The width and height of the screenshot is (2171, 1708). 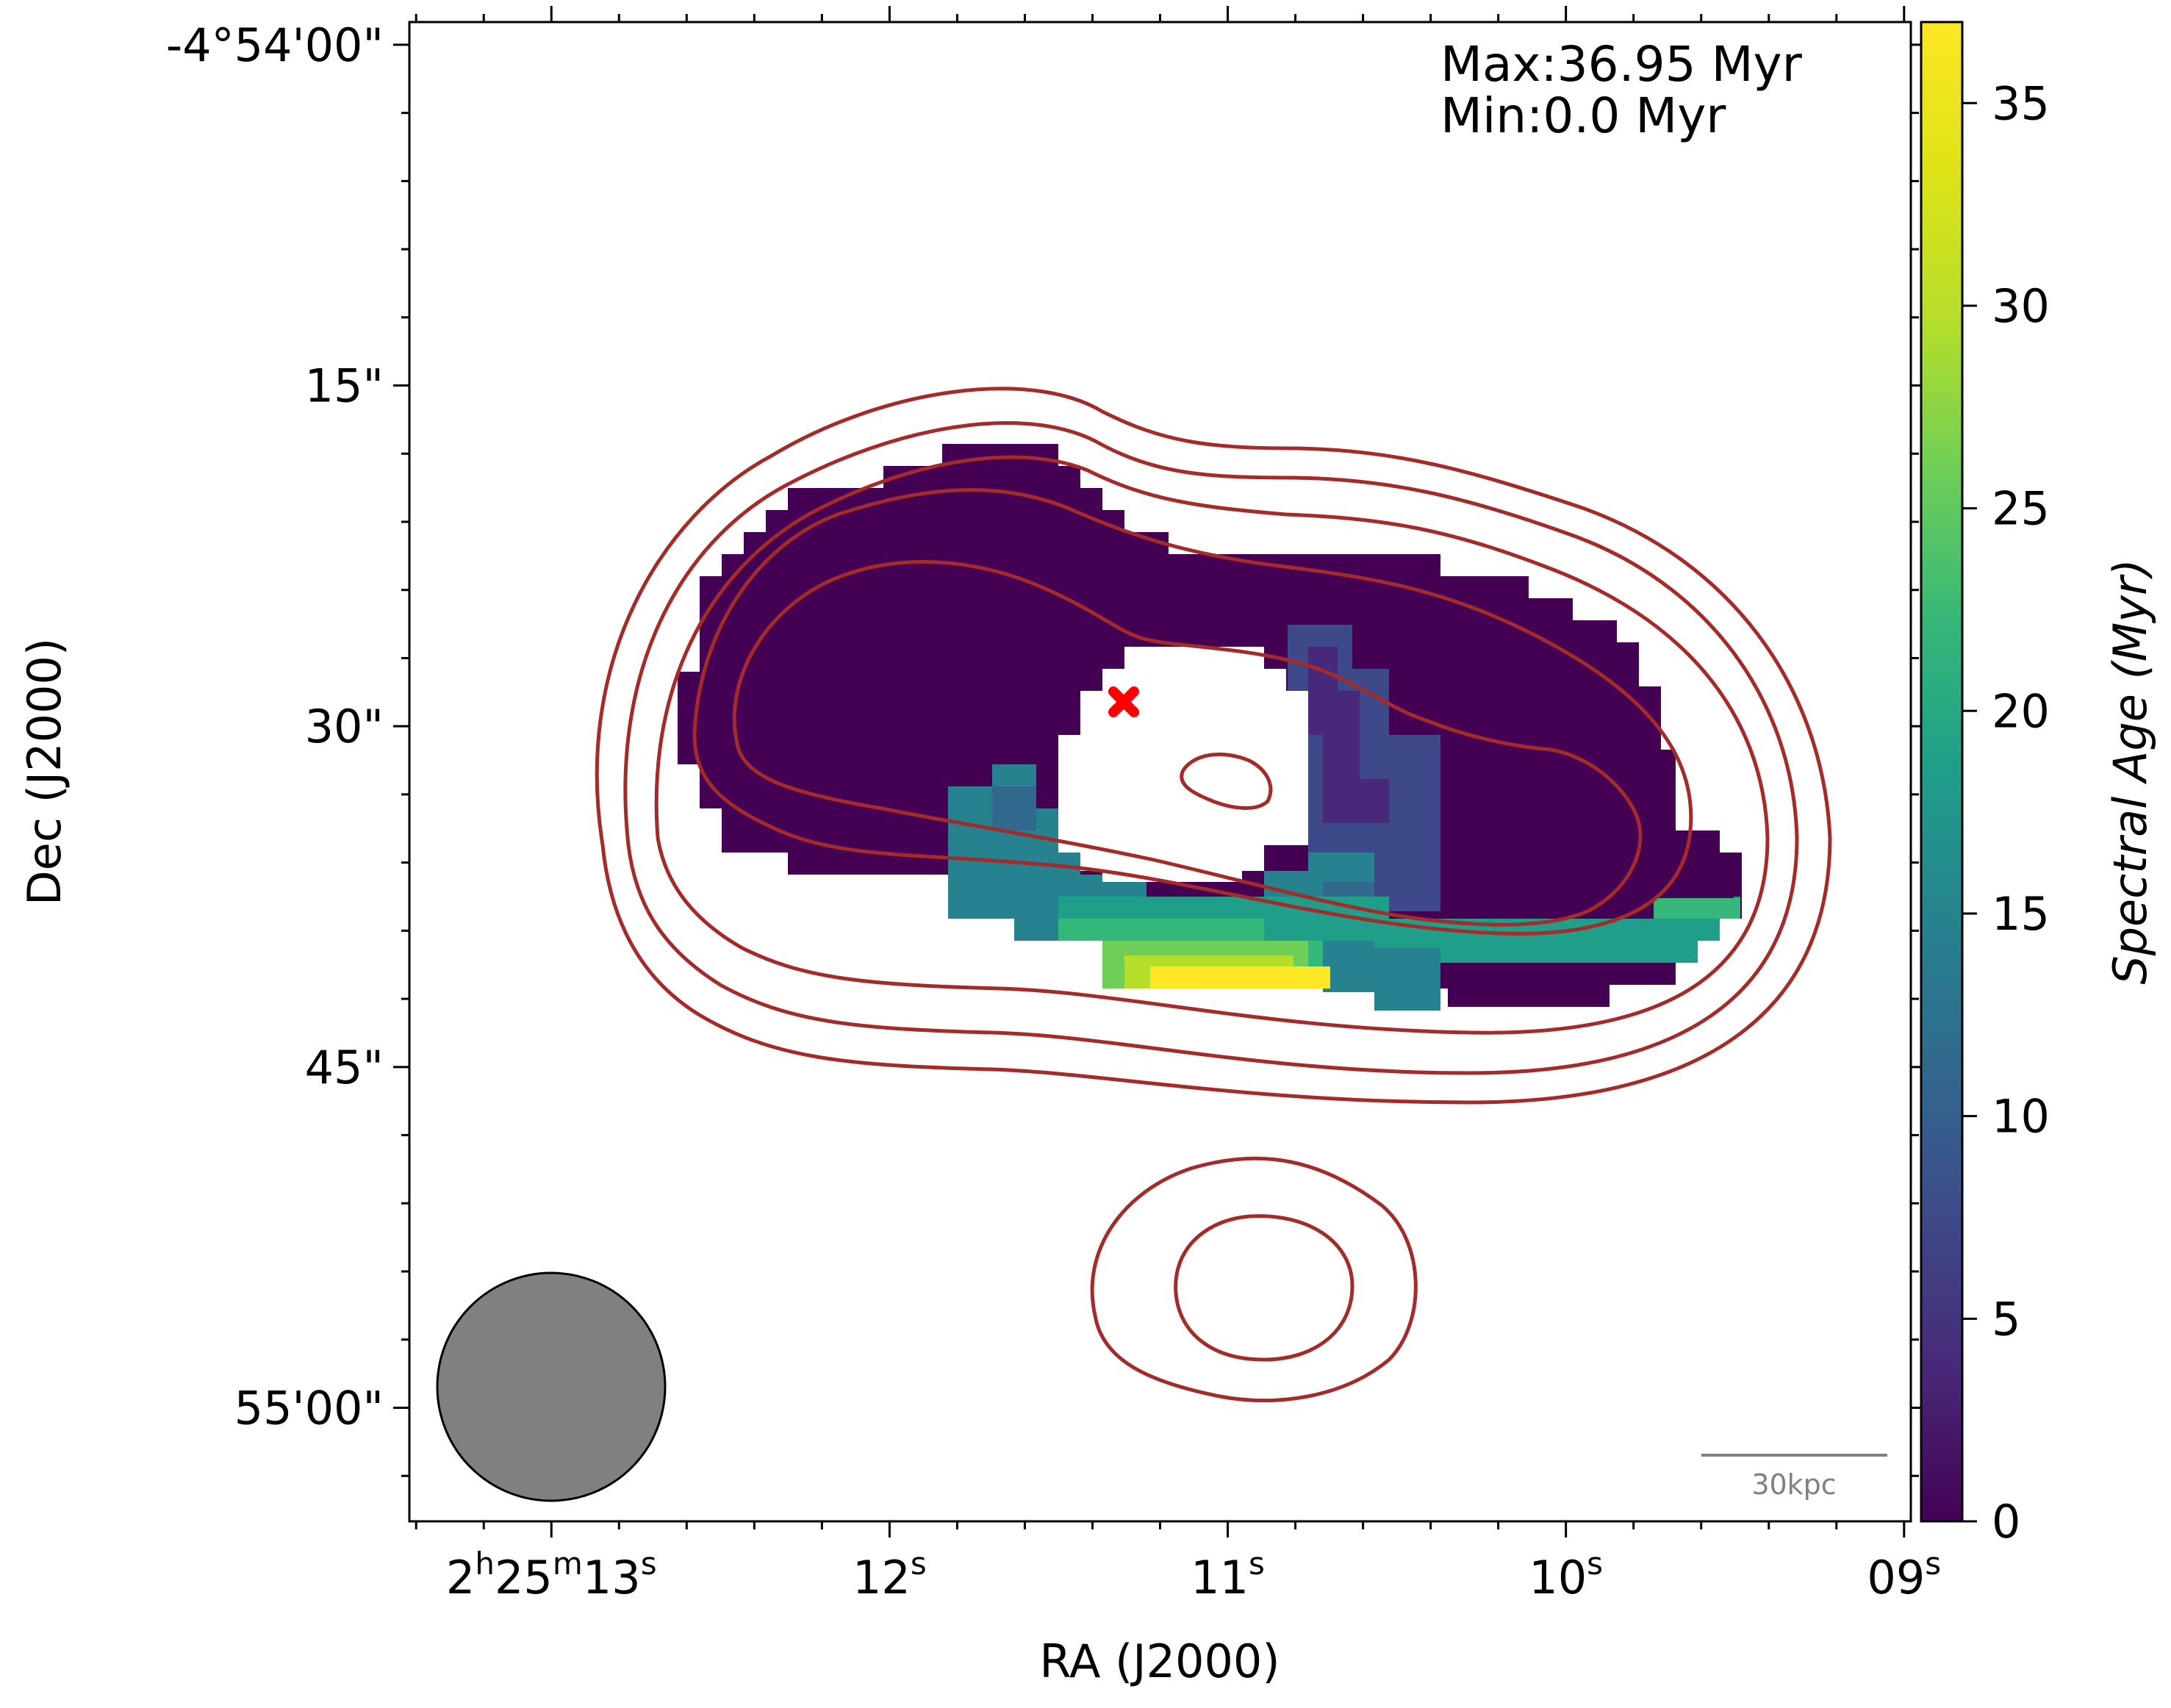 What do you see at coordinates (1264, 1288) in the screenshot?
I see `contour-south-inner` at bounding box center [1264, 1288].